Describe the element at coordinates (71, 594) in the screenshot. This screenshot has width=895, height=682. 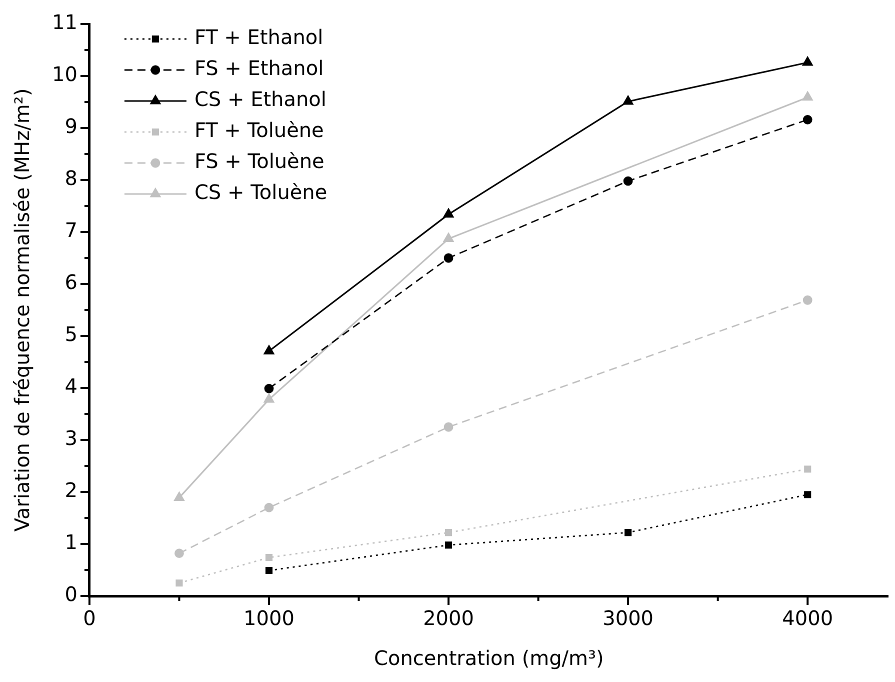
I see `y-tick-label: 0` at that location.